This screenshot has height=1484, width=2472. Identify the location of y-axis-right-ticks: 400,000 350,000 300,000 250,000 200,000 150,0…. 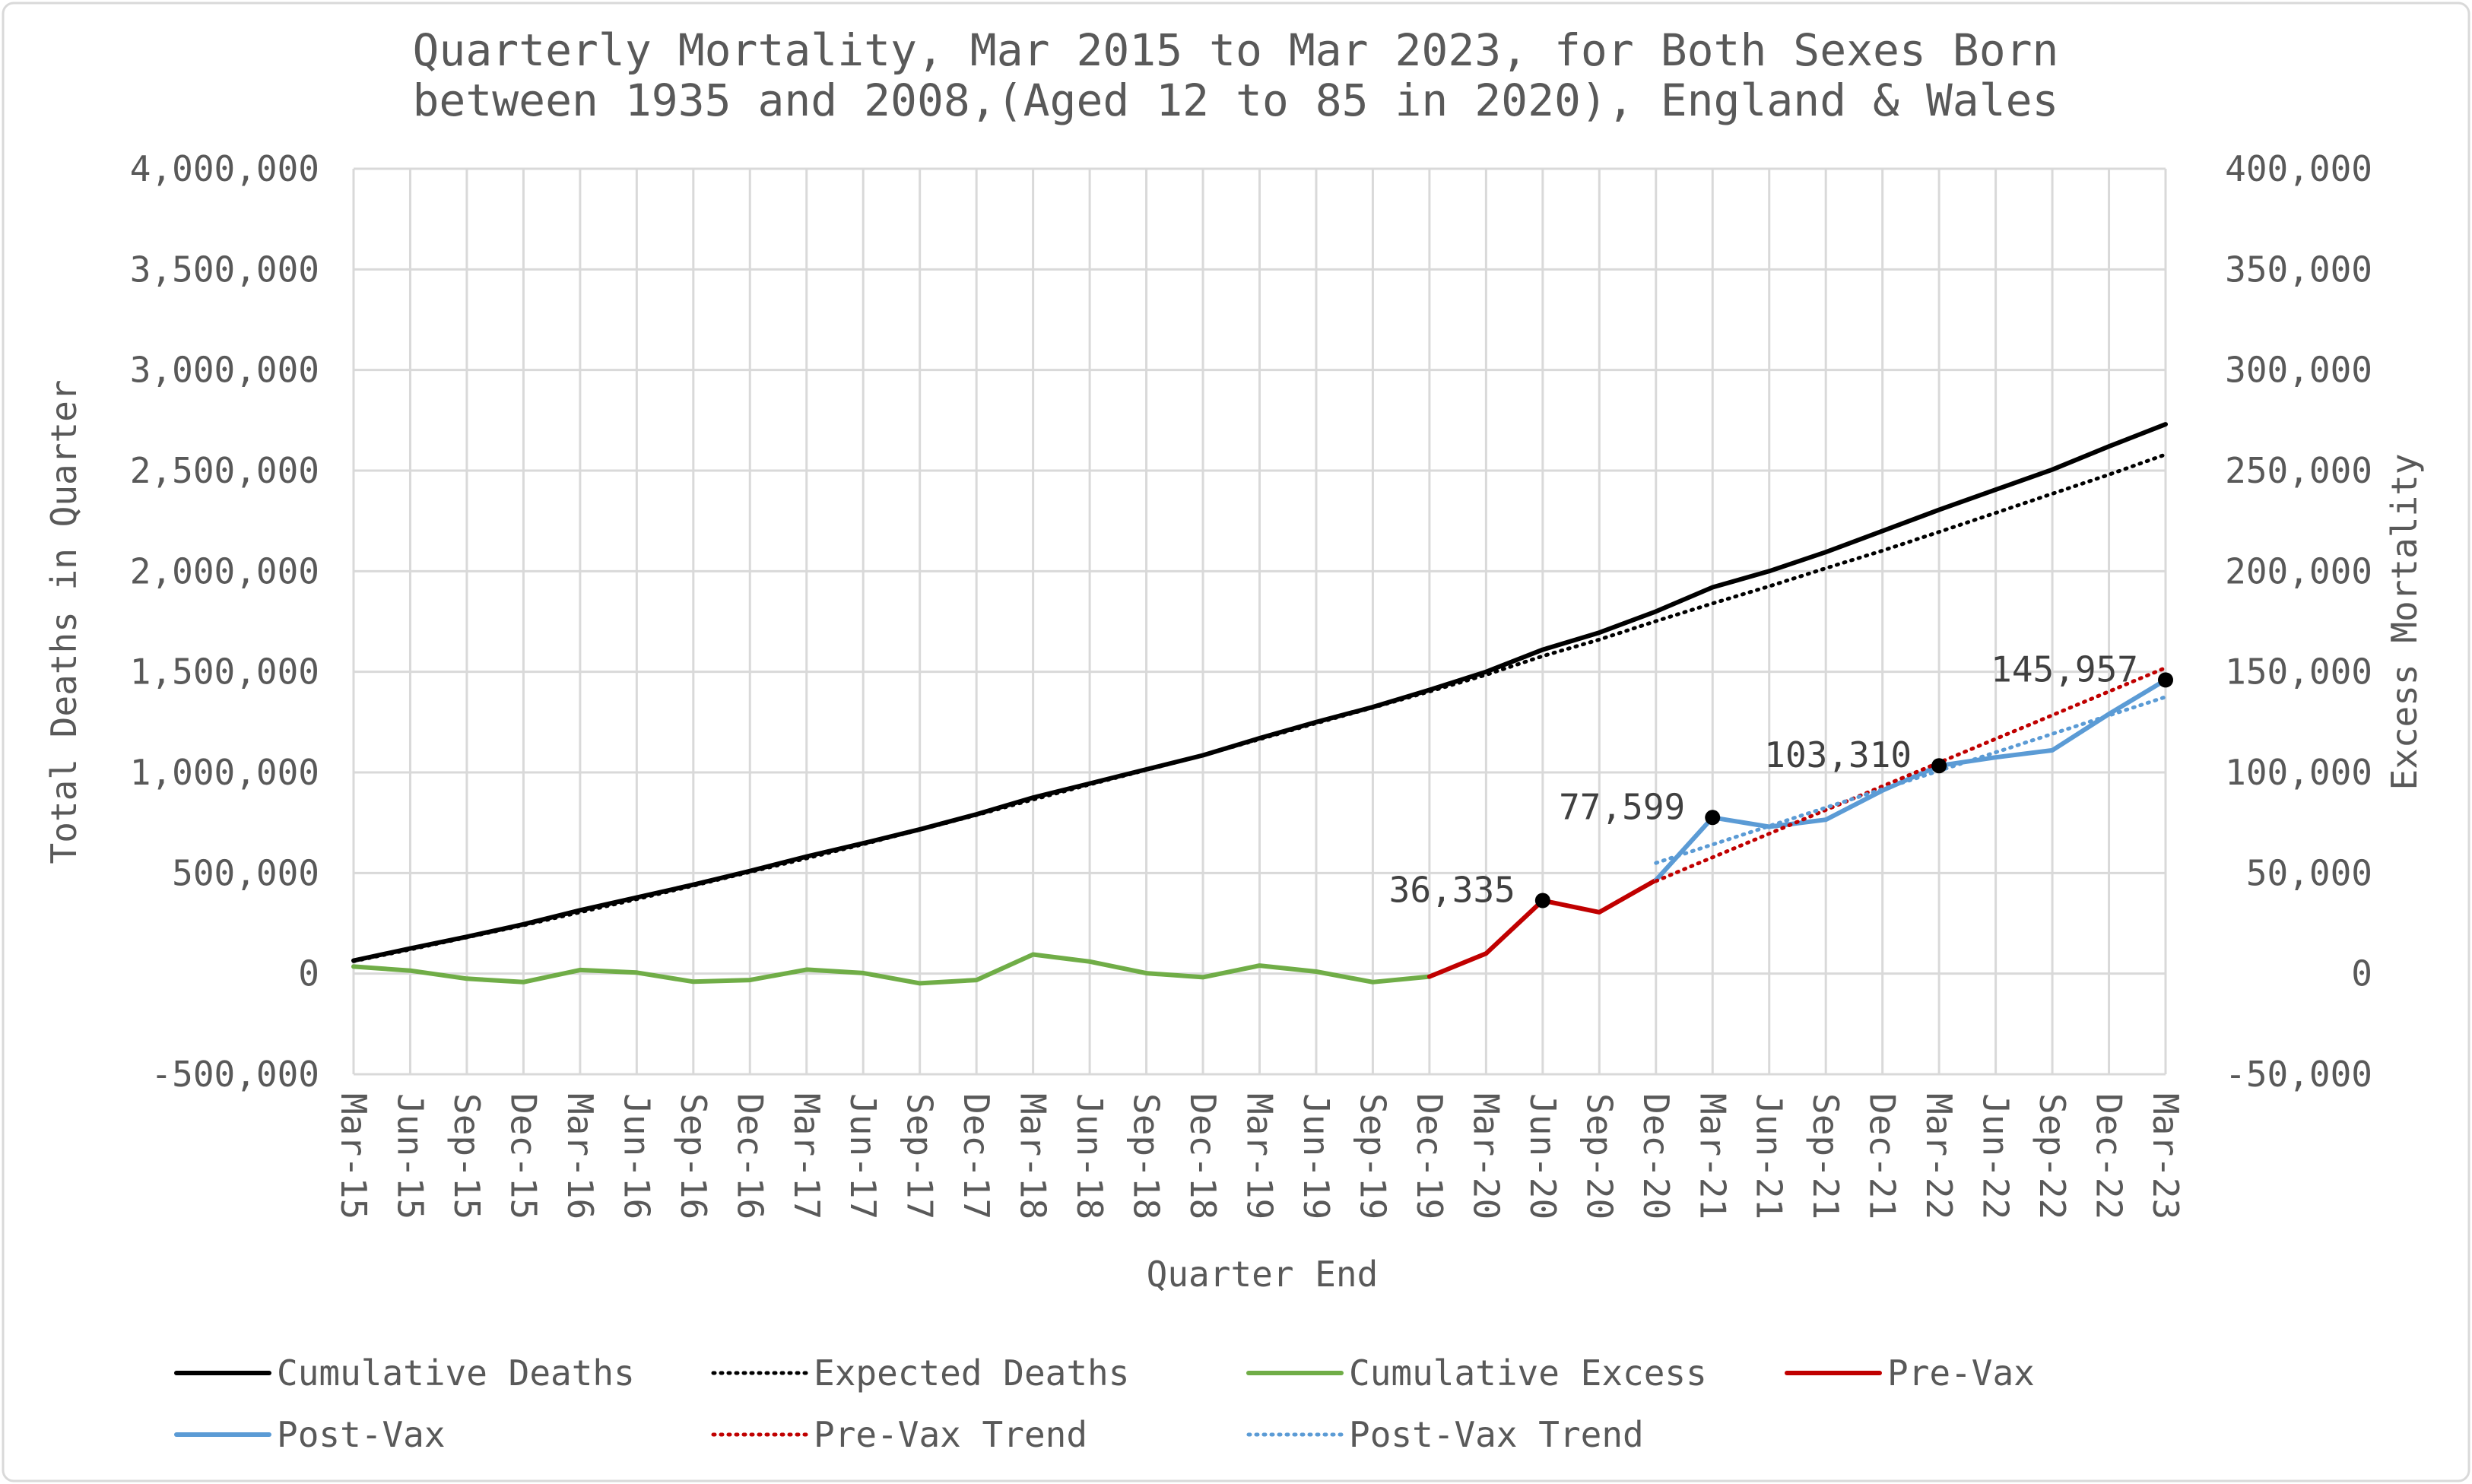
(2298, 621).